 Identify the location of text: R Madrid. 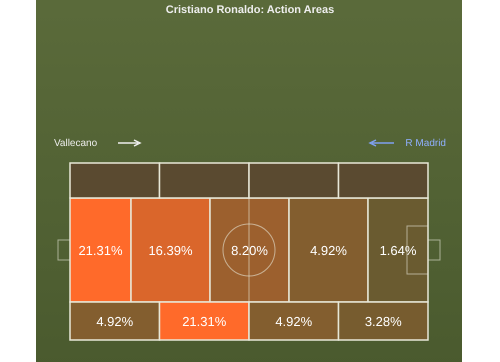
(425, 143).